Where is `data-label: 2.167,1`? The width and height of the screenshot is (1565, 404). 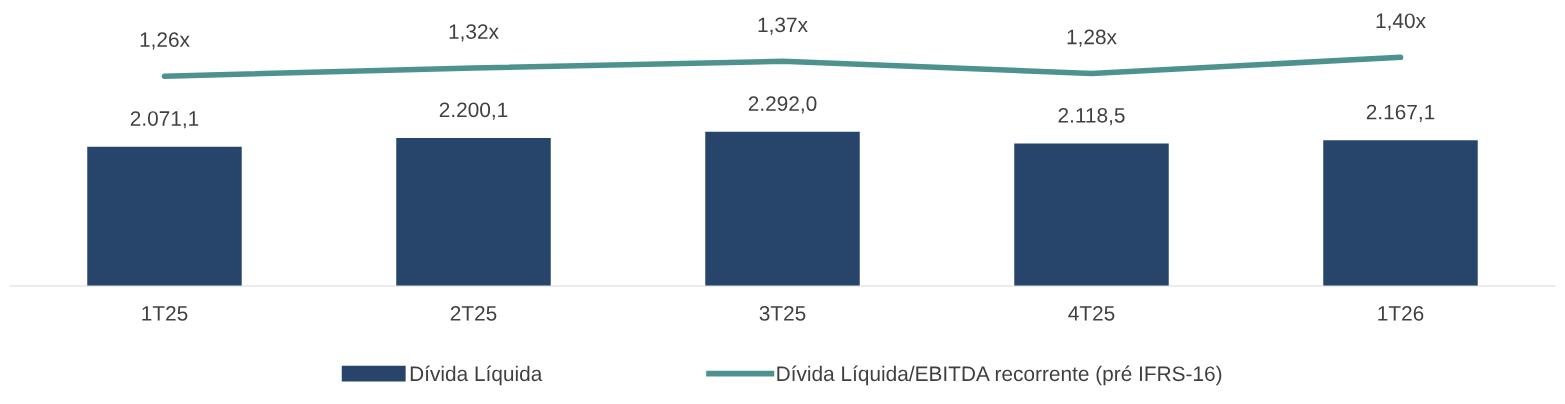 data-label: 2.167,1 is located at coordinates (1400, 113).